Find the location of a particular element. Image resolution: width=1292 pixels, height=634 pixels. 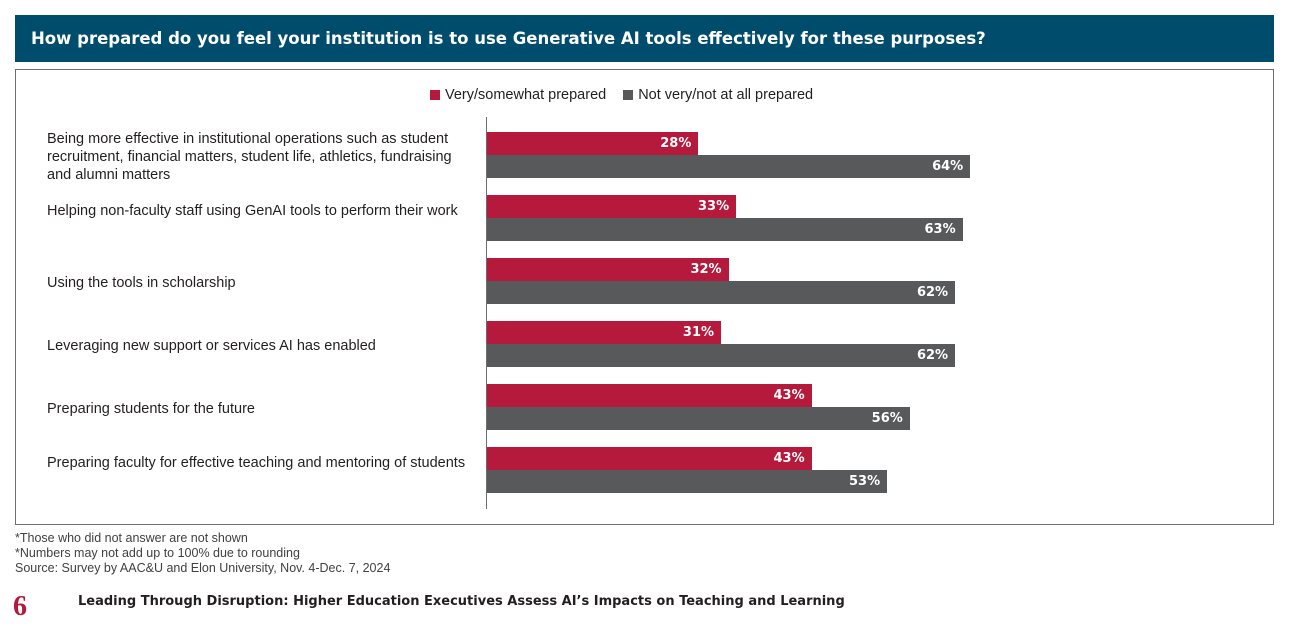

bar-prepared: 32% is located at coordinates (608, 269).